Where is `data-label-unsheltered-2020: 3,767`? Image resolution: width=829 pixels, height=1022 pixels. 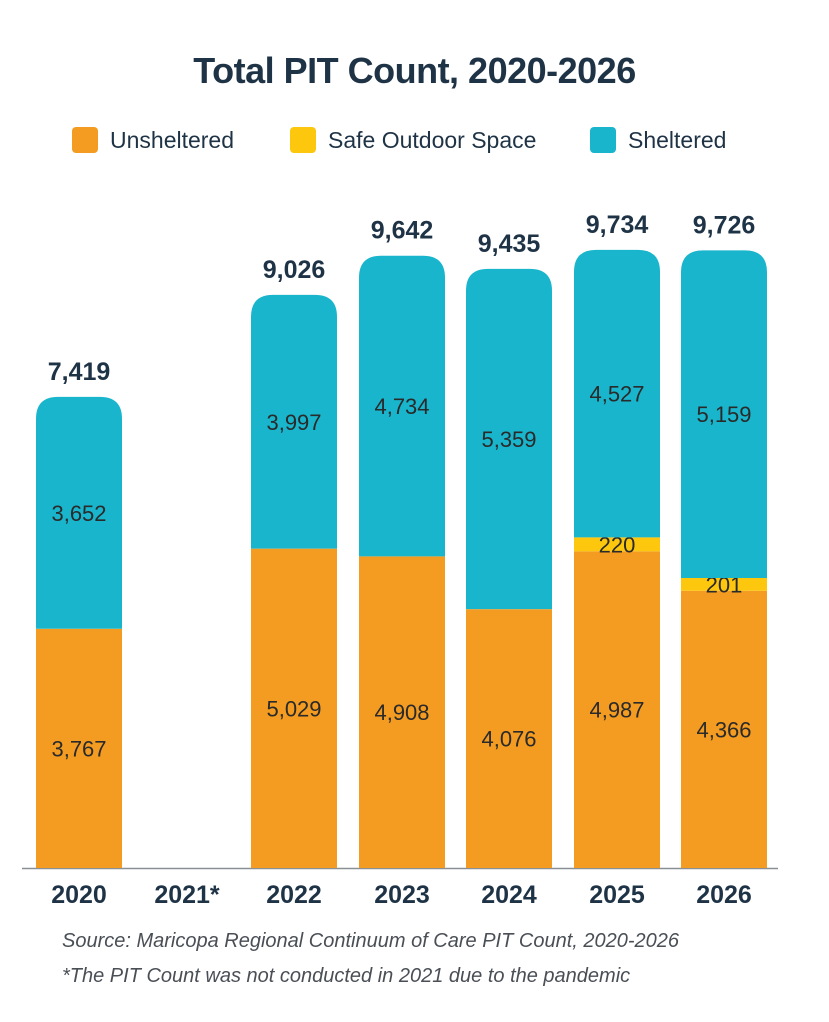 data-label-unsheltered-2020: 3,767 is located at coordinates (78, 748).